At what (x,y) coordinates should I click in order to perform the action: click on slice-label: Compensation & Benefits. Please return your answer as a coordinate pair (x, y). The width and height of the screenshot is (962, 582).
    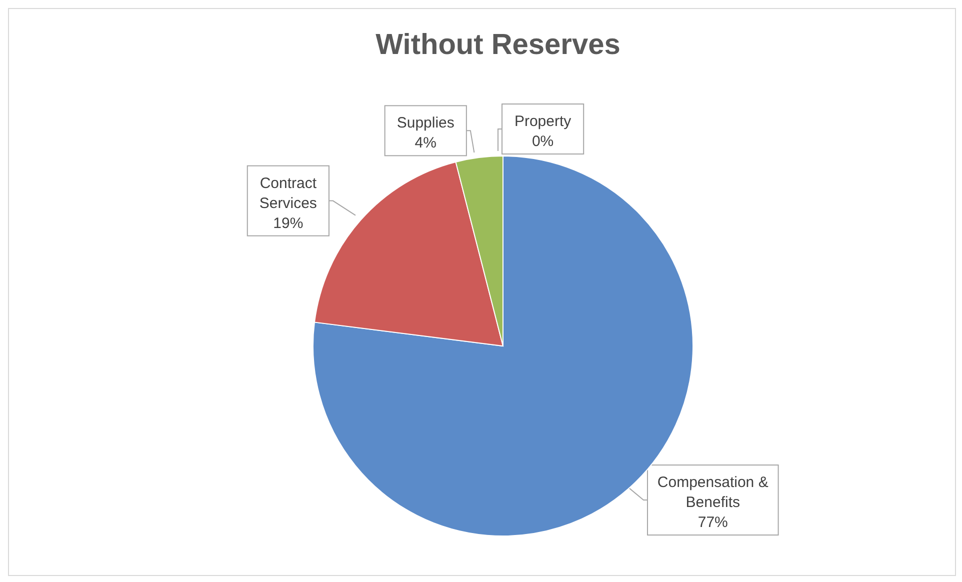
    Looking at the image, I should click on (712, 493).